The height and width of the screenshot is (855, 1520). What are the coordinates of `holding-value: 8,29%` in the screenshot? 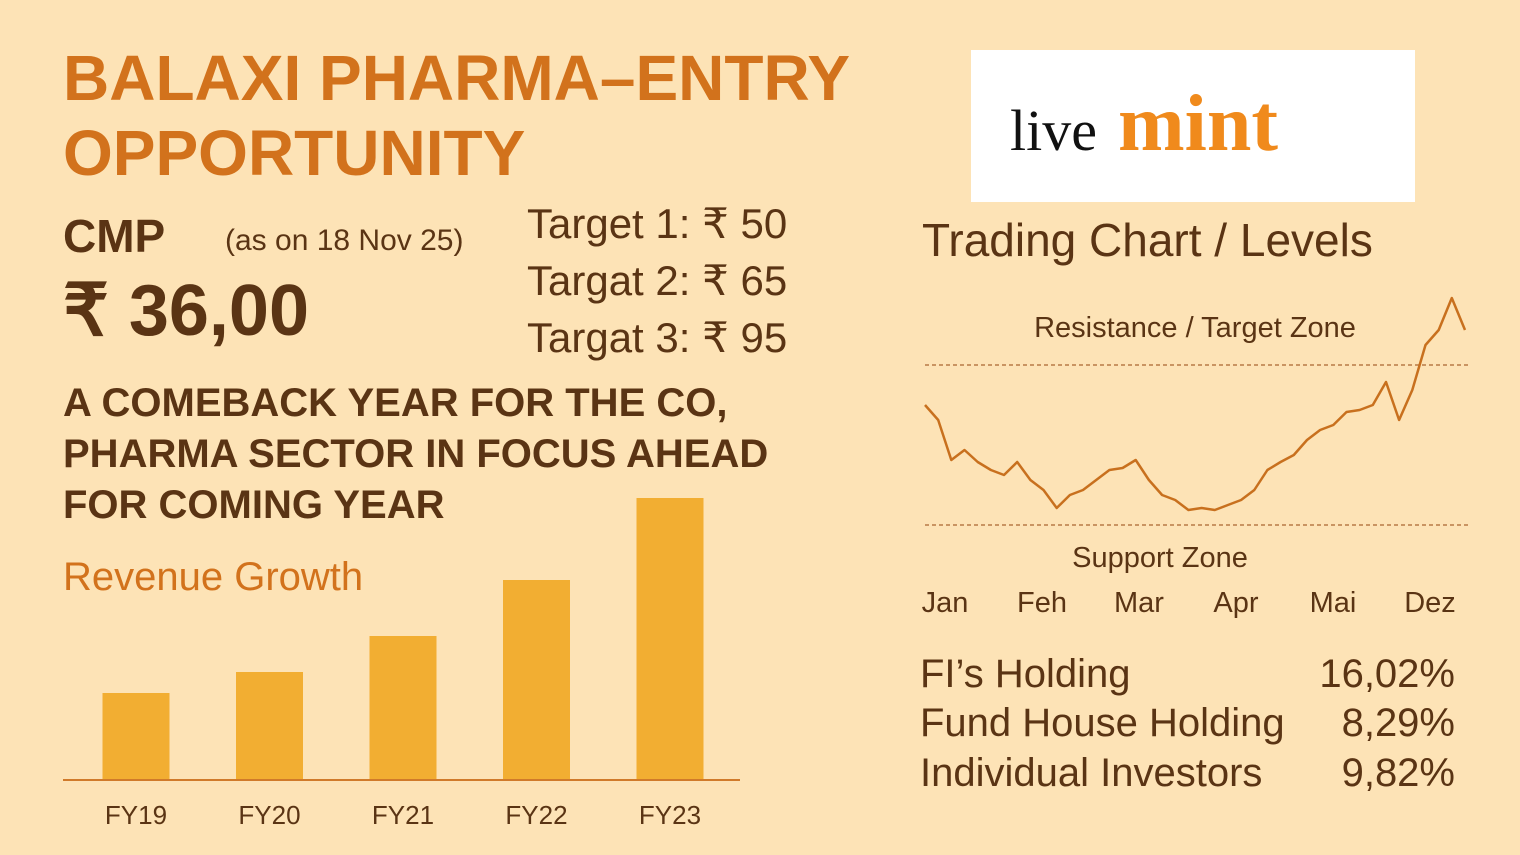 It's located at (1398, 723).